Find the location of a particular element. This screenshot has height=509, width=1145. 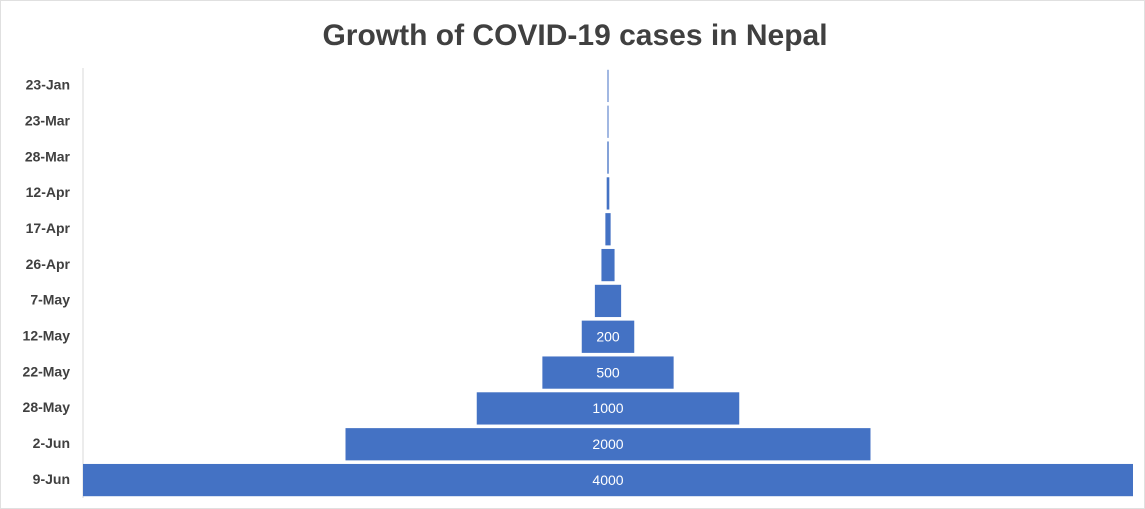

data-label: 2000 is located at coordinates (607, 444).